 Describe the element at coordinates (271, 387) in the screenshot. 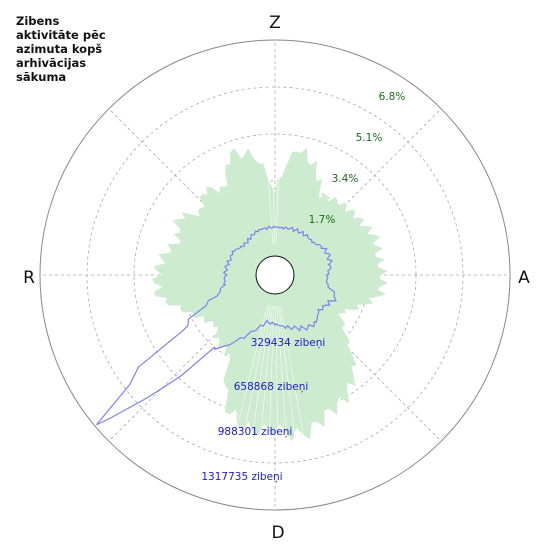

I see `count-tick-label: 658868 zibeņi` at that location.